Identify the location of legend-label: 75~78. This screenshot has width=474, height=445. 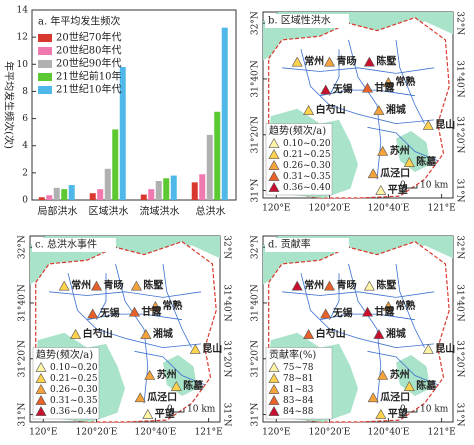
(298, 368).